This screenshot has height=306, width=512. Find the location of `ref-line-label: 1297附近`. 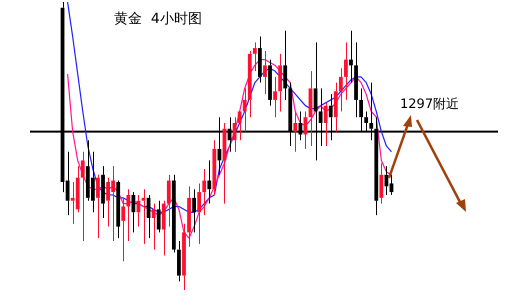

ref-line-label: 1297附近 is located at coordinates (430, 104).